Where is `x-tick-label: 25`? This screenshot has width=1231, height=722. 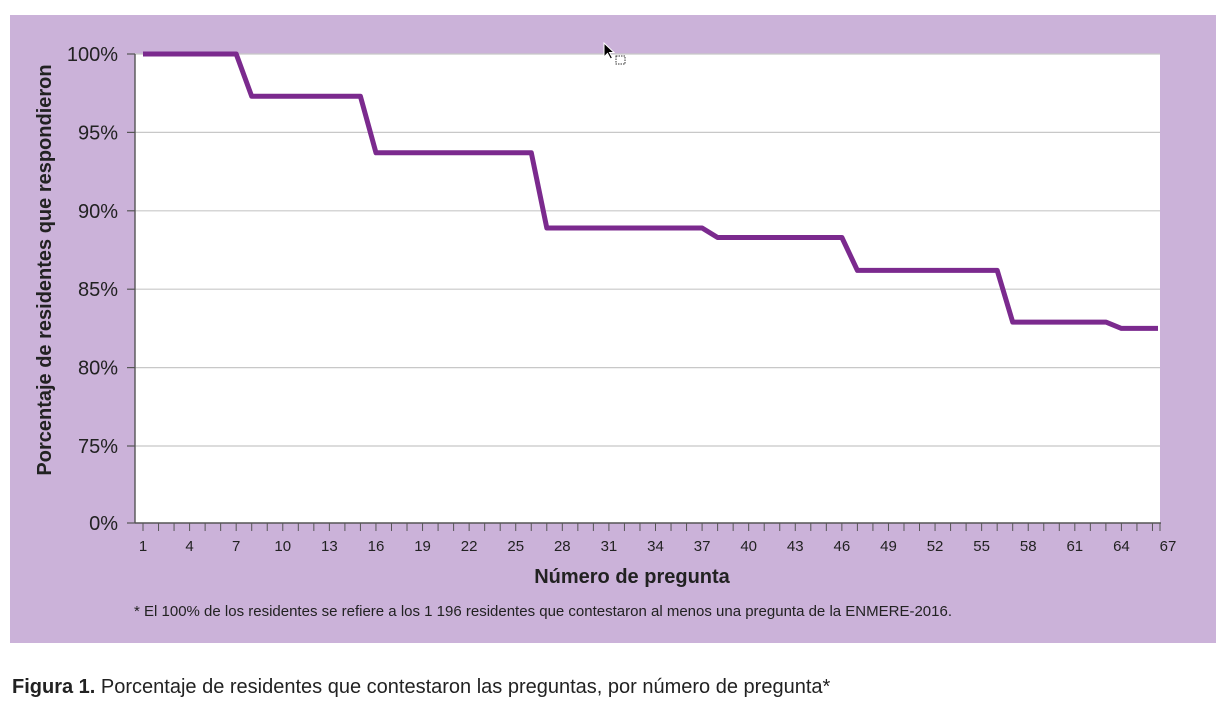 x-tick-label: 25 is located at coordinates (515, 546).